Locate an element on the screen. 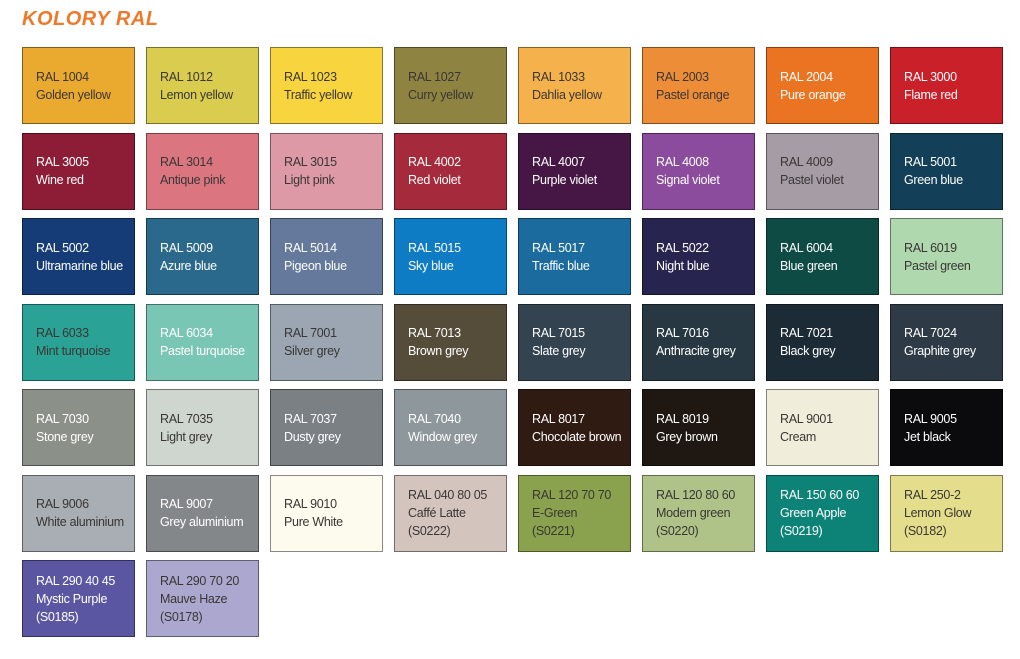 The image size is (1020, 659). color-swatch: RAL 8019 Grey brown is located at coordinates (698, 427).